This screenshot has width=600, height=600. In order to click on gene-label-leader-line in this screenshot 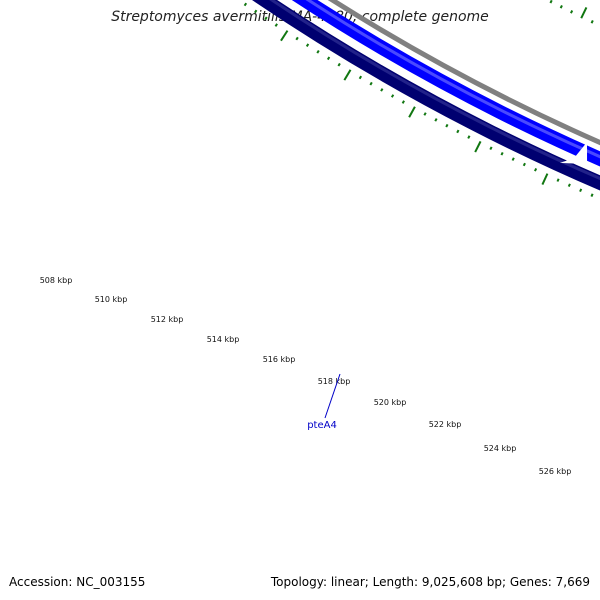, I will do `click(332, 396)`.